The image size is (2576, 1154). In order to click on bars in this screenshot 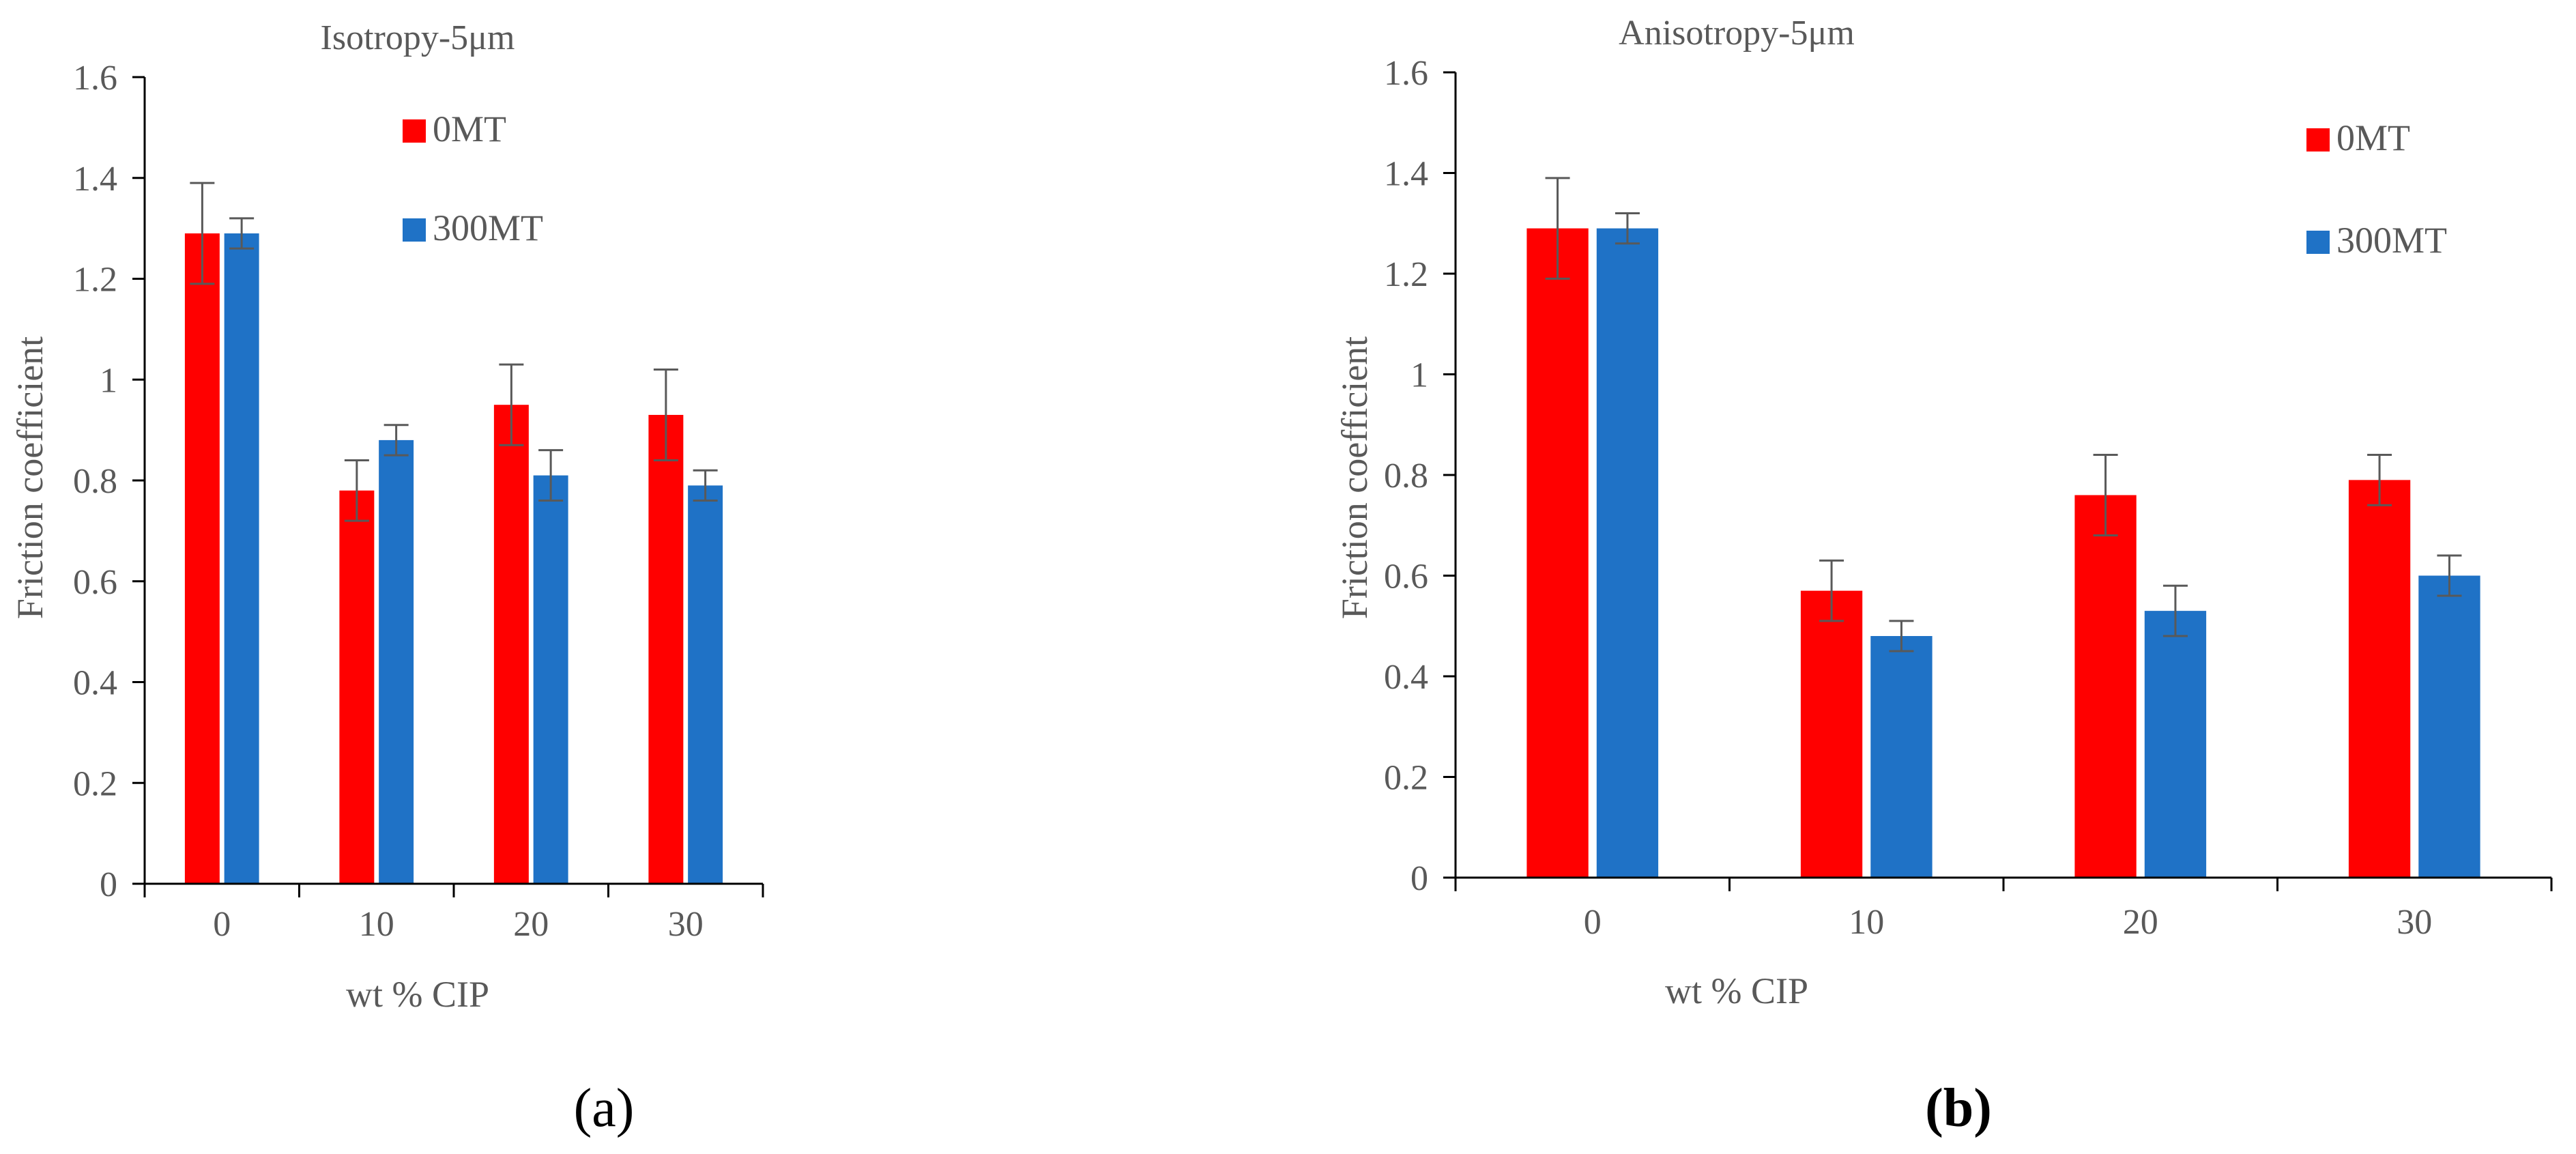, I will do `click(453, 533)`.